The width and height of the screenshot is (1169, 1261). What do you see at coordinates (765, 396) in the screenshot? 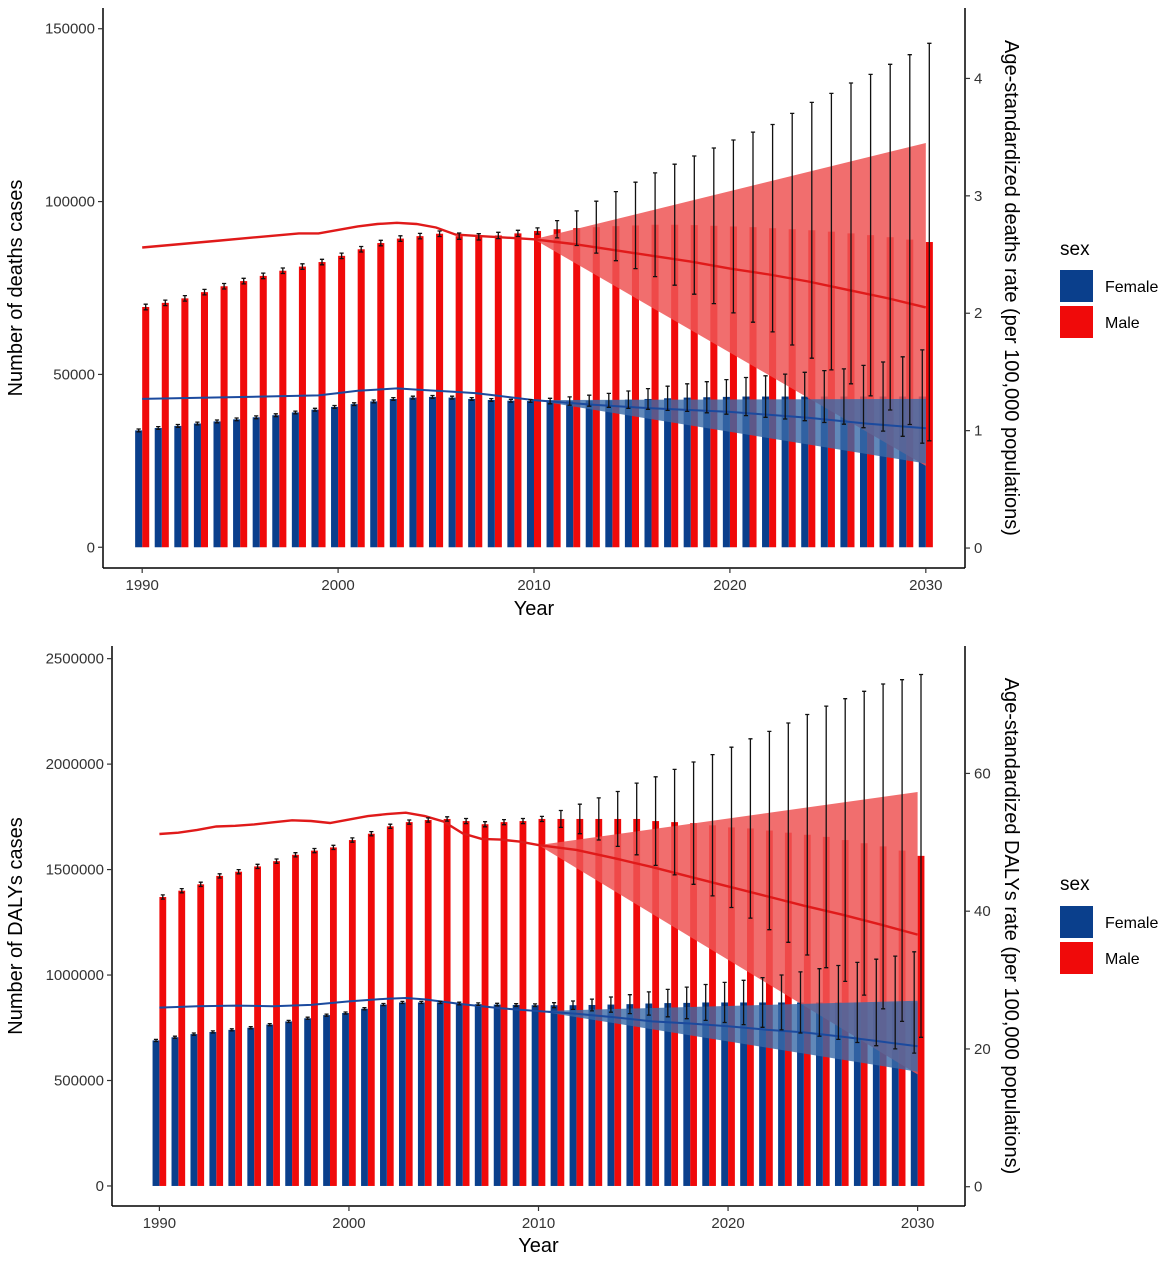
I see `errorbar-female-2022` at bounding box center [765, 396].